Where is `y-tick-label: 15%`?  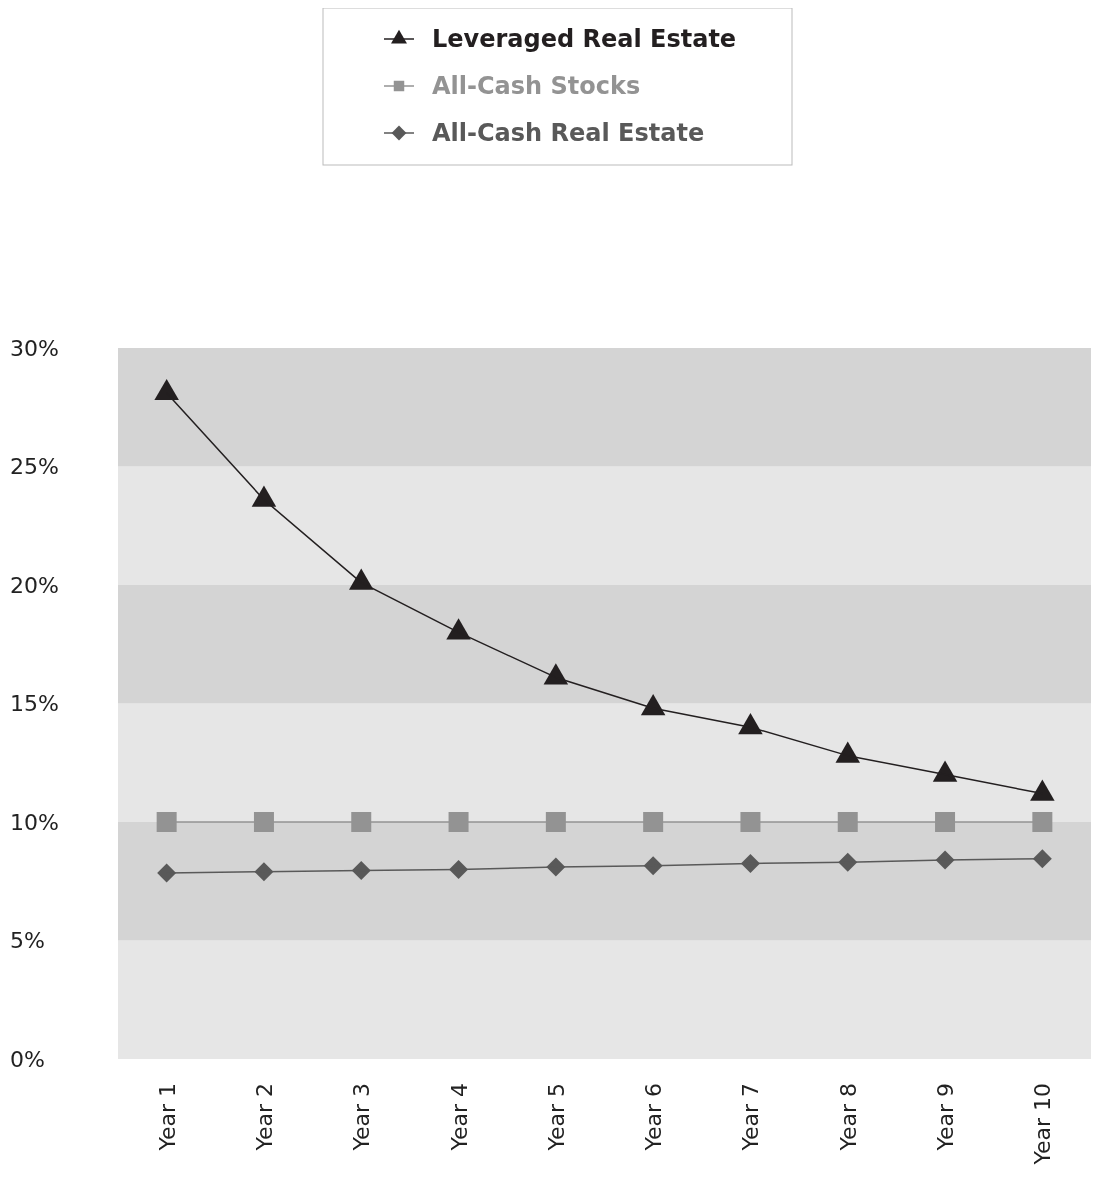 y-tick-label: 15% is located at coordinates (34, 704).